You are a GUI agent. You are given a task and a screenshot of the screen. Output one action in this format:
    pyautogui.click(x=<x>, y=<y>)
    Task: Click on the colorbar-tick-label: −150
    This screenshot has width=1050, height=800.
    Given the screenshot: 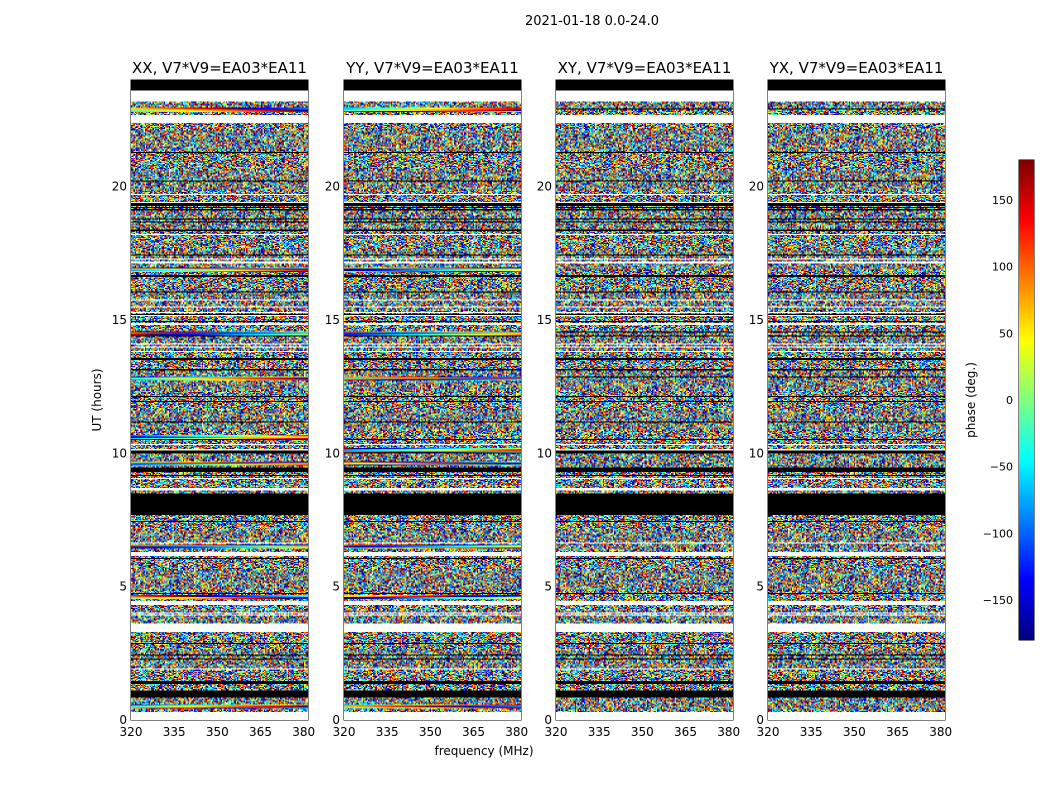 What is the action you would take?
    pyautogui.click(x=998, y=600)
    